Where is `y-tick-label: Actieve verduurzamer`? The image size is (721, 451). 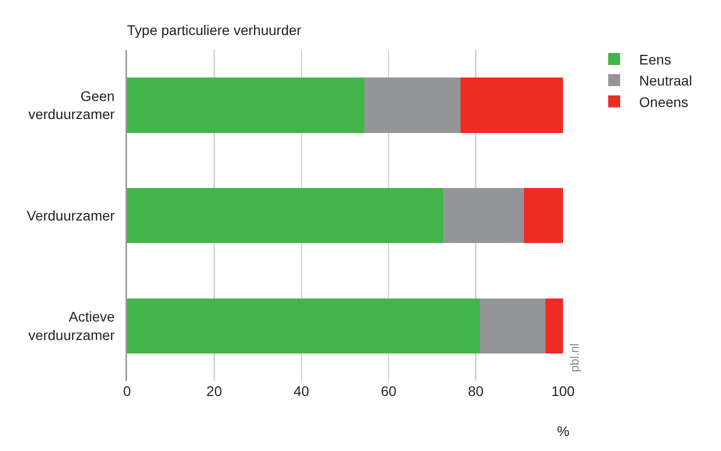
y-tick-label: Actieve verduurzamer is located at coordinates (72, 325).